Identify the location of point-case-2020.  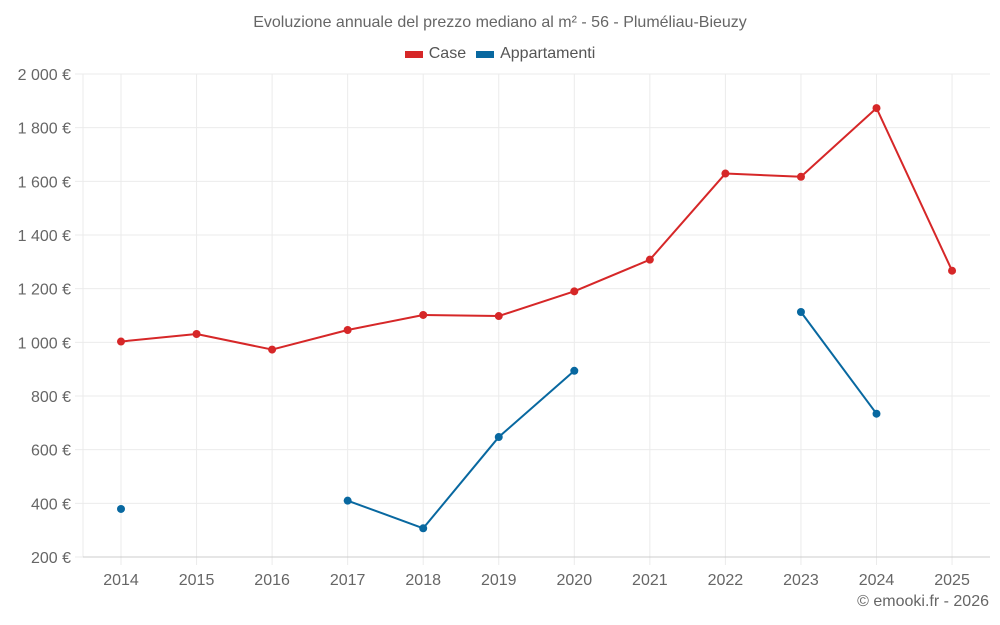
(574, 291).